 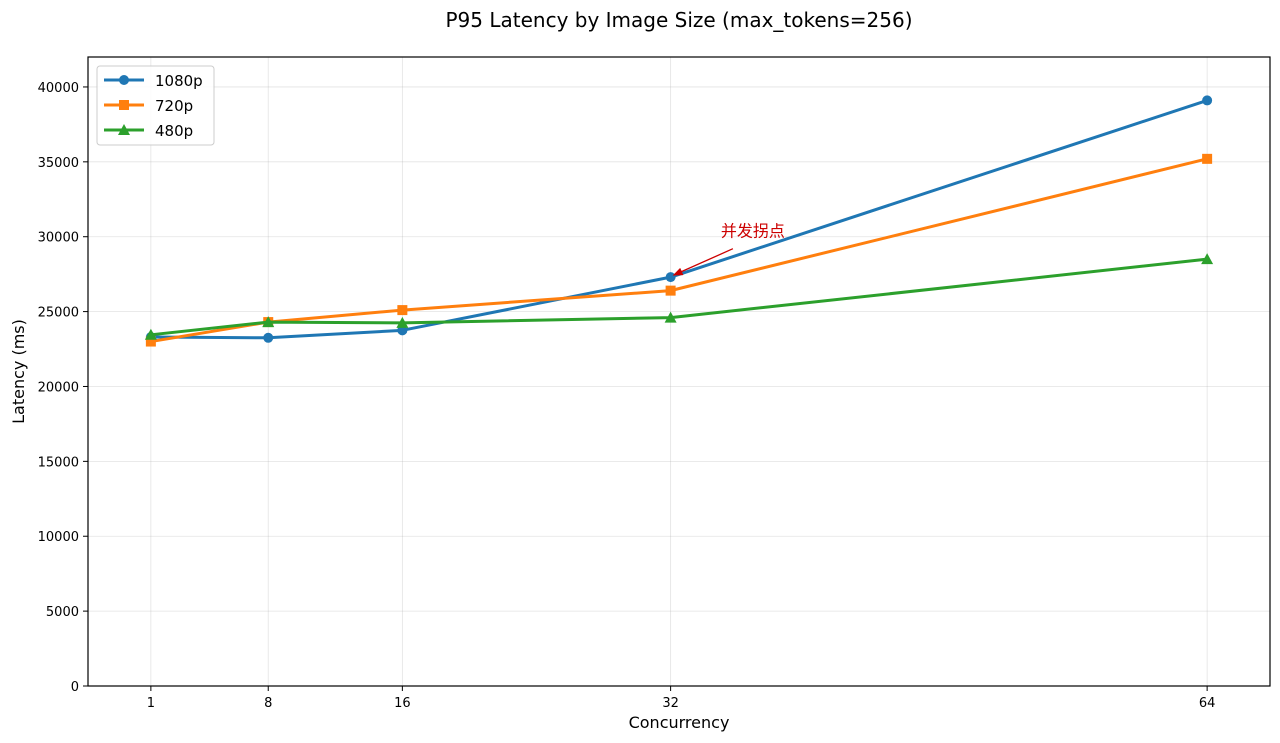 What do you see at coordinates (679, 722) in the screenshot?
I see `x-axis-label: Concurrency` at bounding box center [679, 722].